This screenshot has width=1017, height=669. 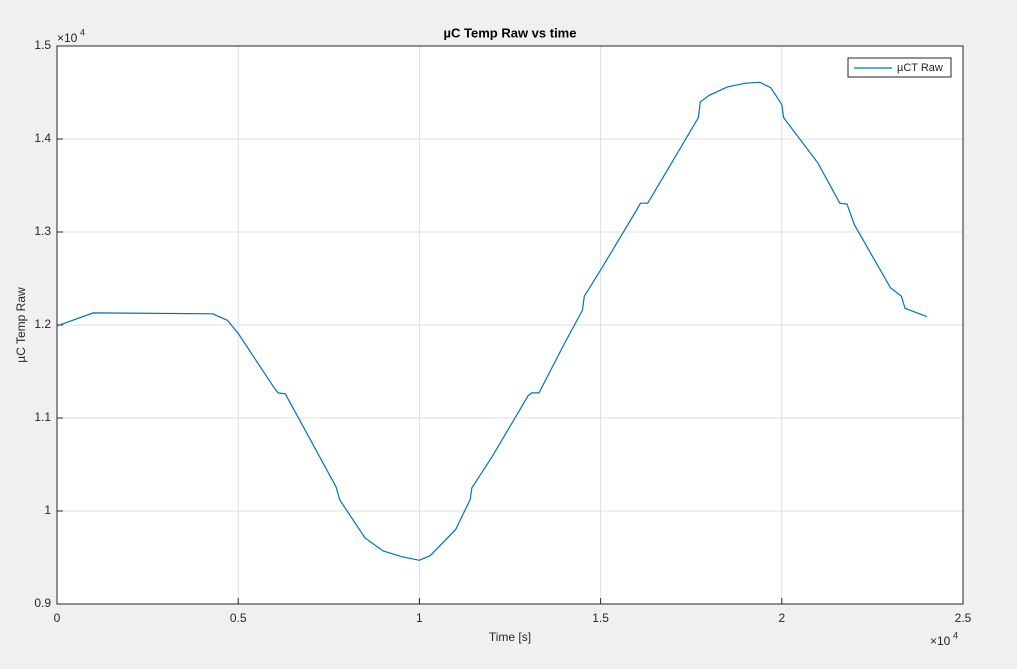 I want to click on x-tick-label: 1, so click(x=419, y=618).